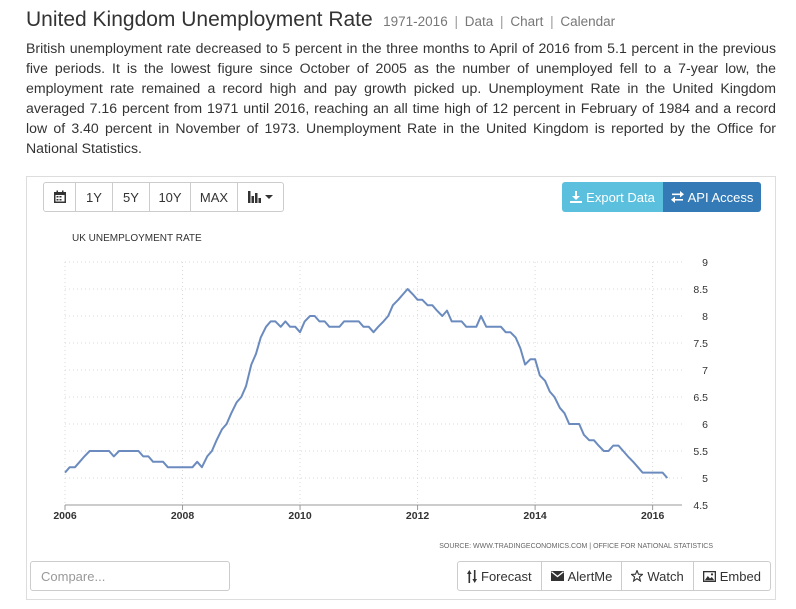 Image resolution: width=796 pixels, height=609 pixels. I want to click on chart-type-button, so click(261, 197).